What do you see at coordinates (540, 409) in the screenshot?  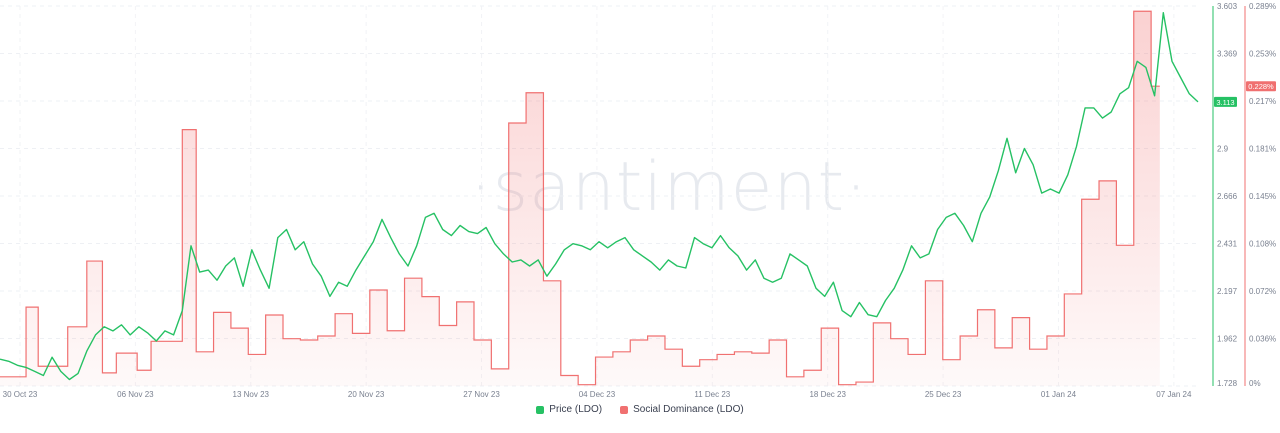 I see `legend-swatch-price` at bounding box center [540, 409].